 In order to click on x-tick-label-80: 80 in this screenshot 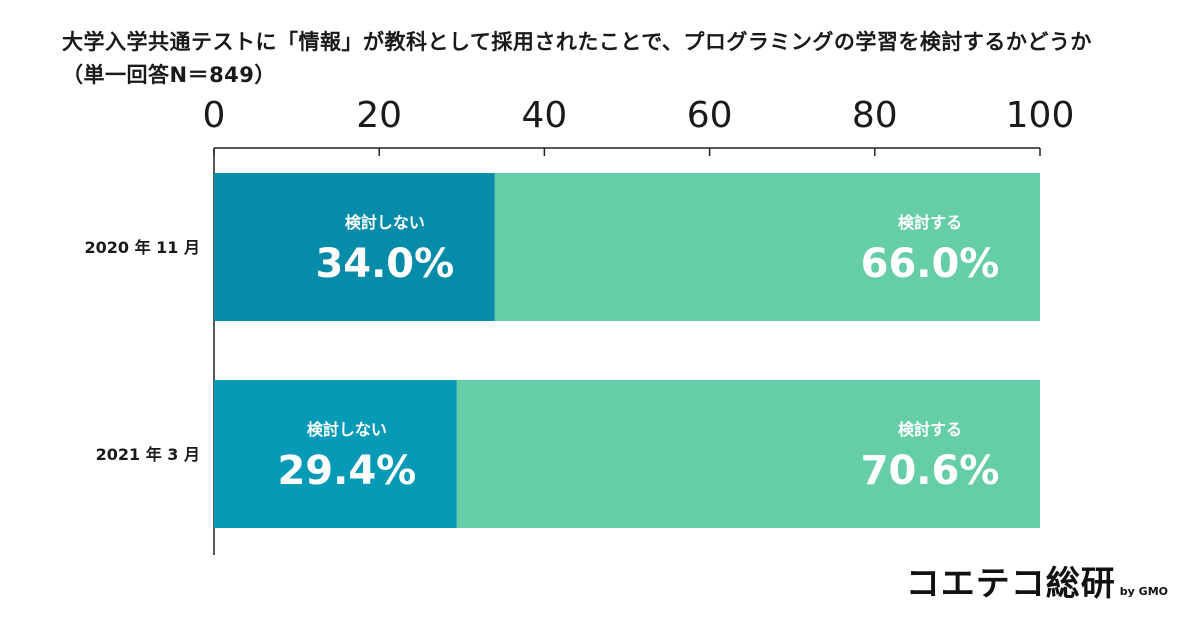, I will do `click(875, 115)`.